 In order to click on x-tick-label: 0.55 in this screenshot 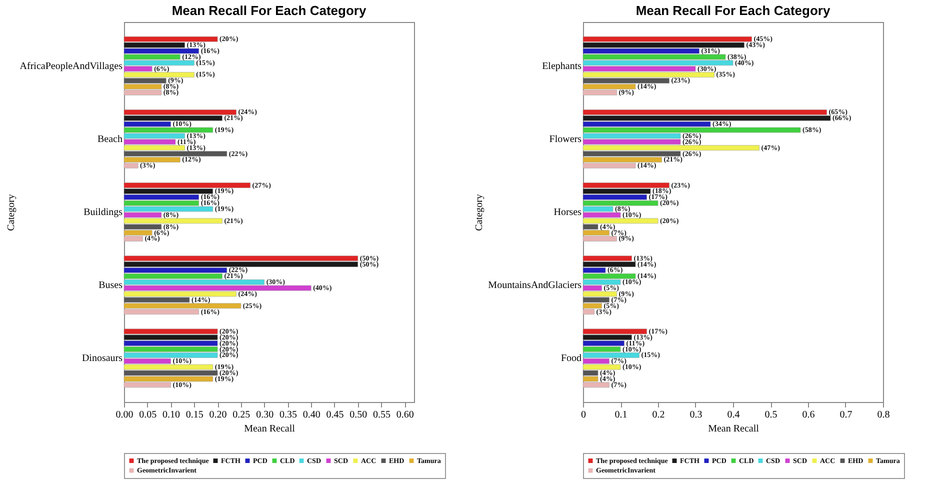, I will do `click(382, 415)`.